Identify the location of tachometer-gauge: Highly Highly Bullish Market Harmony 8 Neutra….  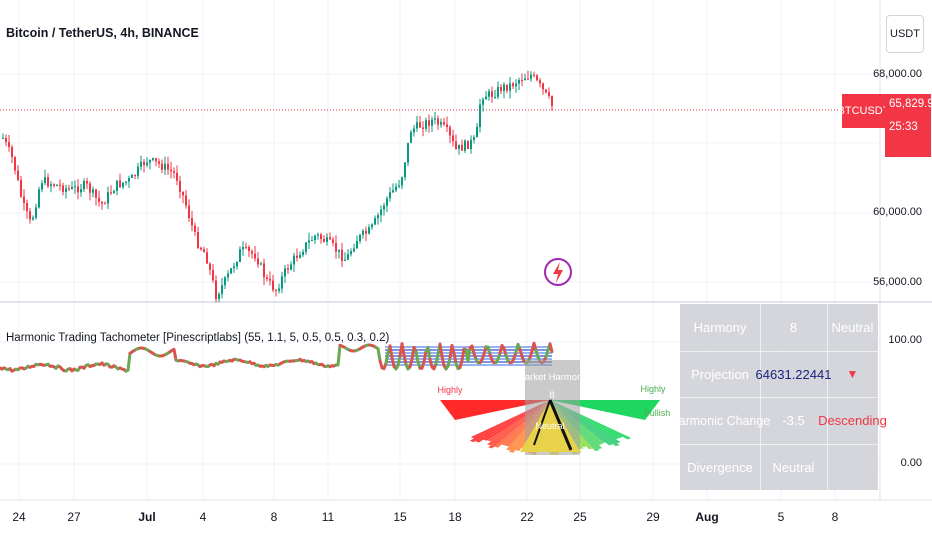
(553, 407).